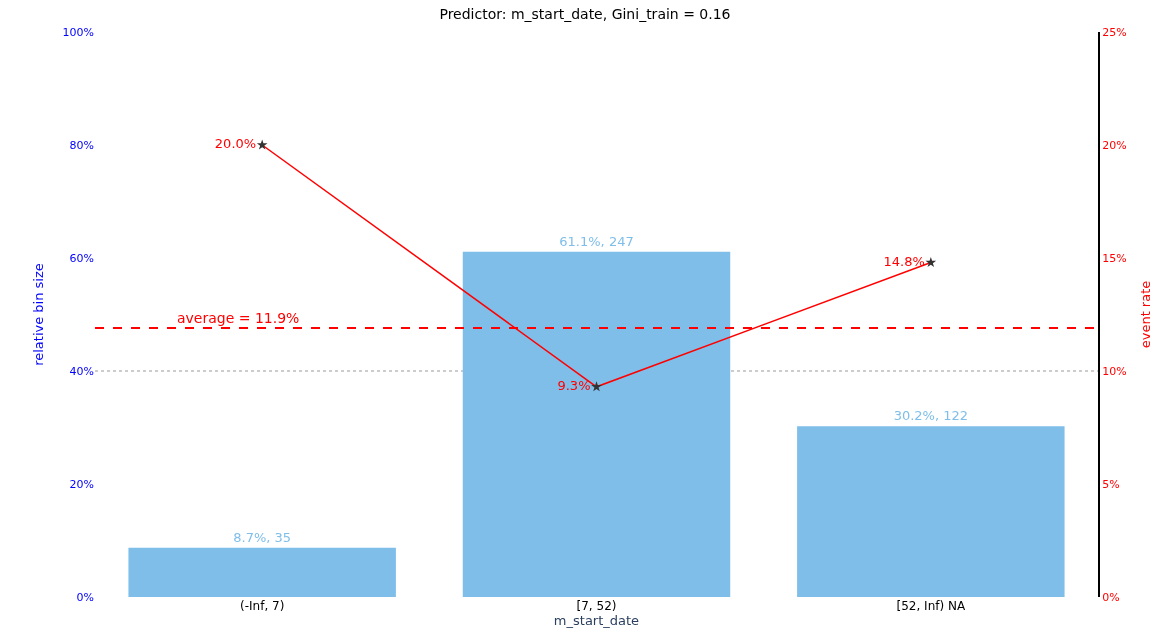  Describe the element at coordinates (262, 537) in the screenshot. I see `data-label: 8.7%, 35` at that location.